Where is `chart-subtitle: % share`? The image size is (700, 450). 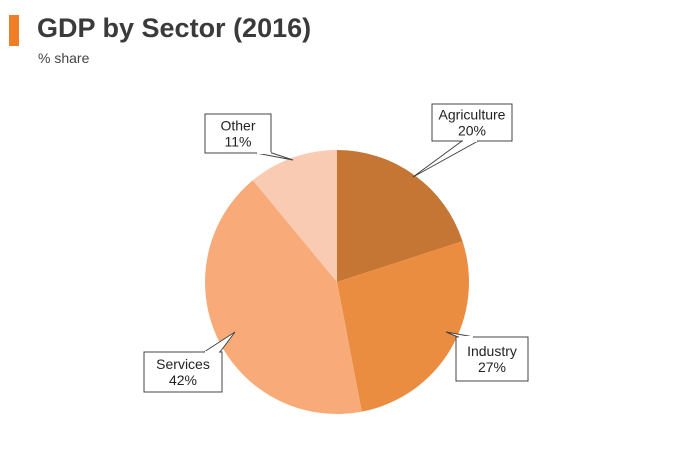
chart-subtitle: % share is located at coordinates (64, 58).